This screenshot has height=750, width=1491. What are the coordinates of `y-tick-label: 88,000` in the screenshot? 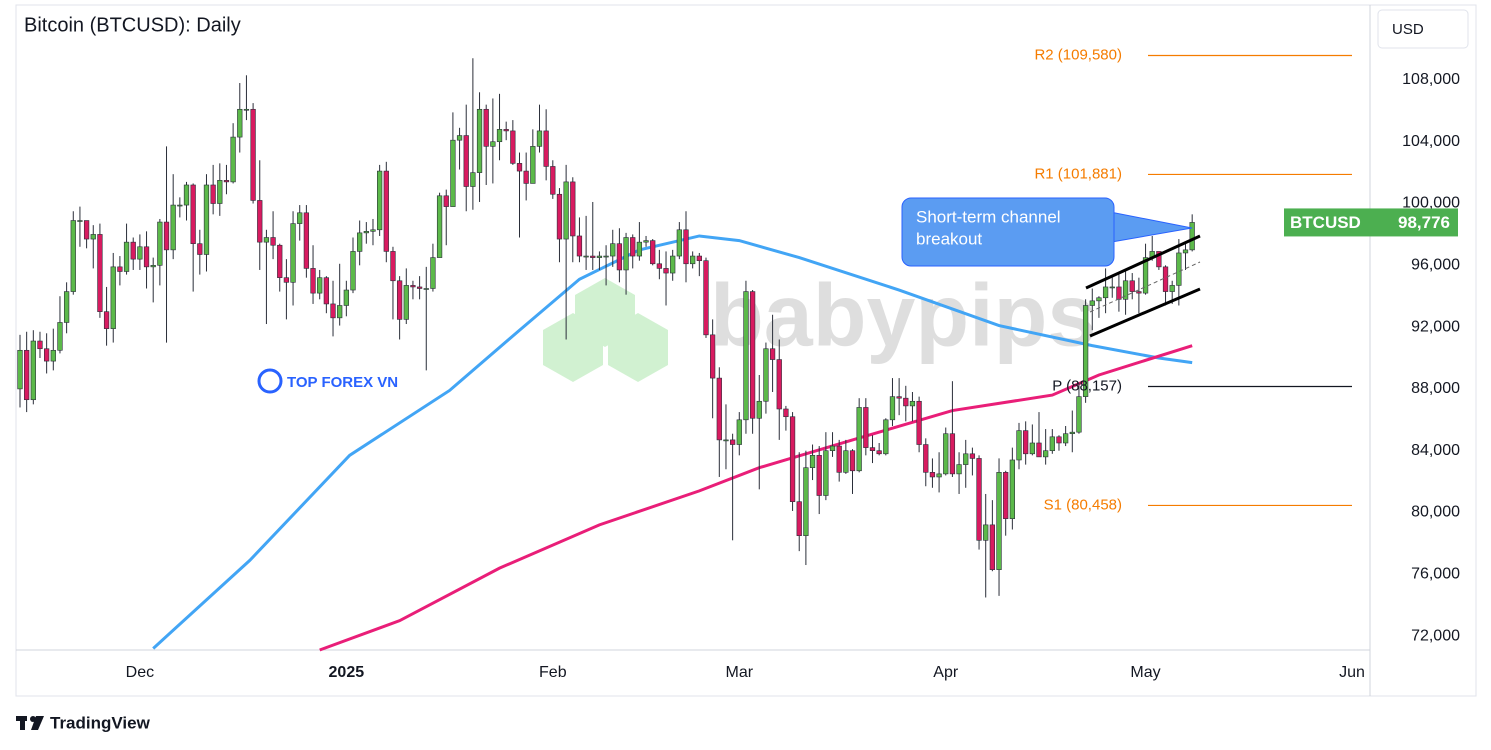 It's located at (1435, 388).